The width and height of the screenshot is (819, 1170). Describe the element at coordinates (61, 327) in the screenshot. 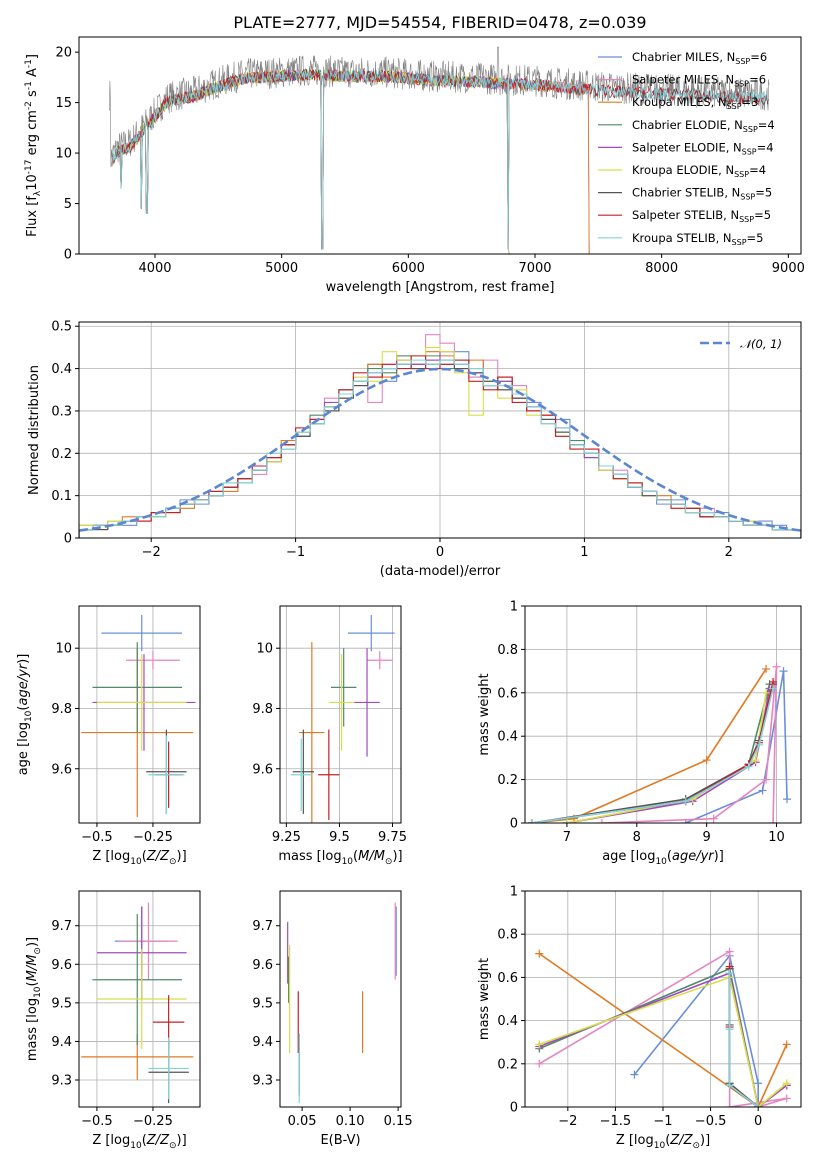

I see `residuals-ytick-label: 0.5` at that location.